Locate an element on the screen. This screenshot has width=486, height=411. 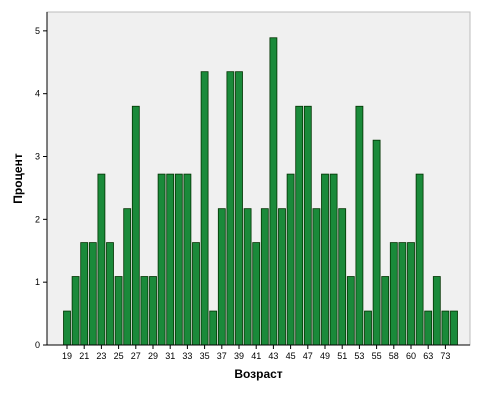
x-tick-label: 29 is located at coordinates (153, 356).